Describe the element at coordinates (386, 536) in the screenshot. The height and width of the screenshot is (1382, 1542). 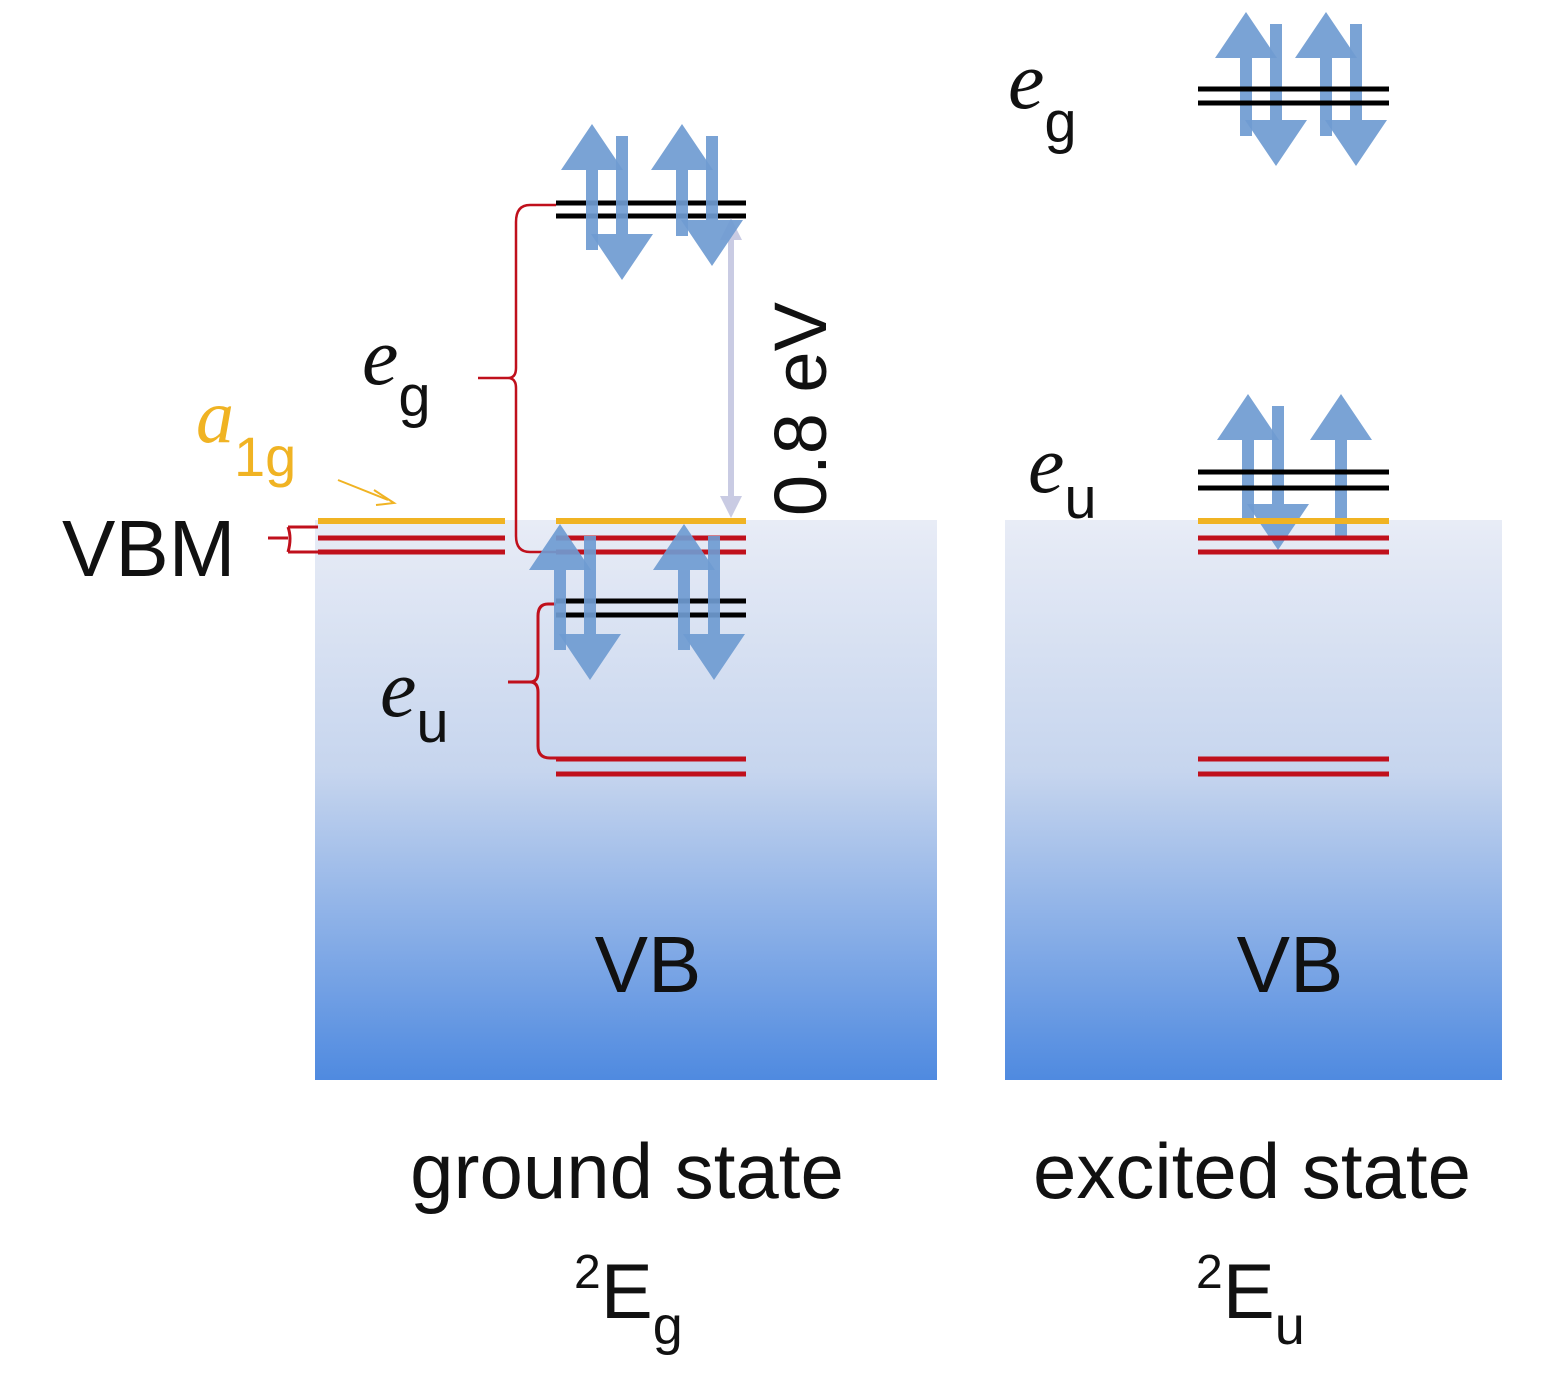
I see `vbm-levels` at that location.